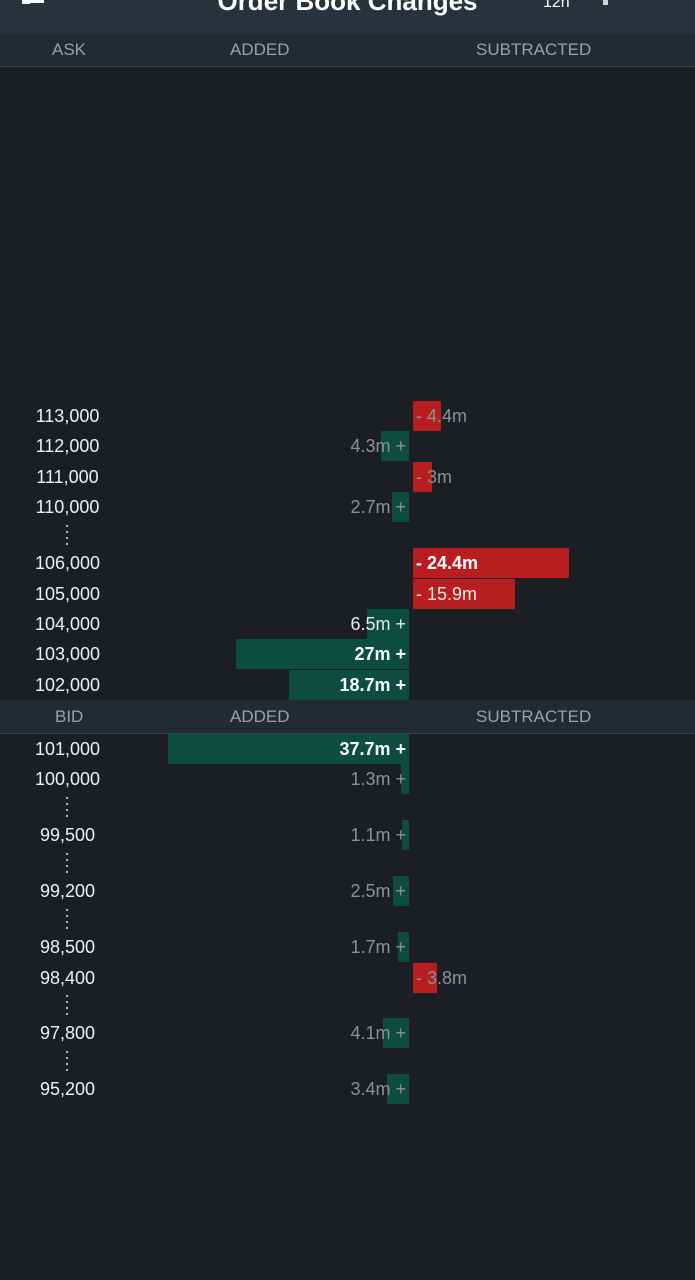  I want to click on order-row: 97,800 4.1m +, so click(347, 1033).